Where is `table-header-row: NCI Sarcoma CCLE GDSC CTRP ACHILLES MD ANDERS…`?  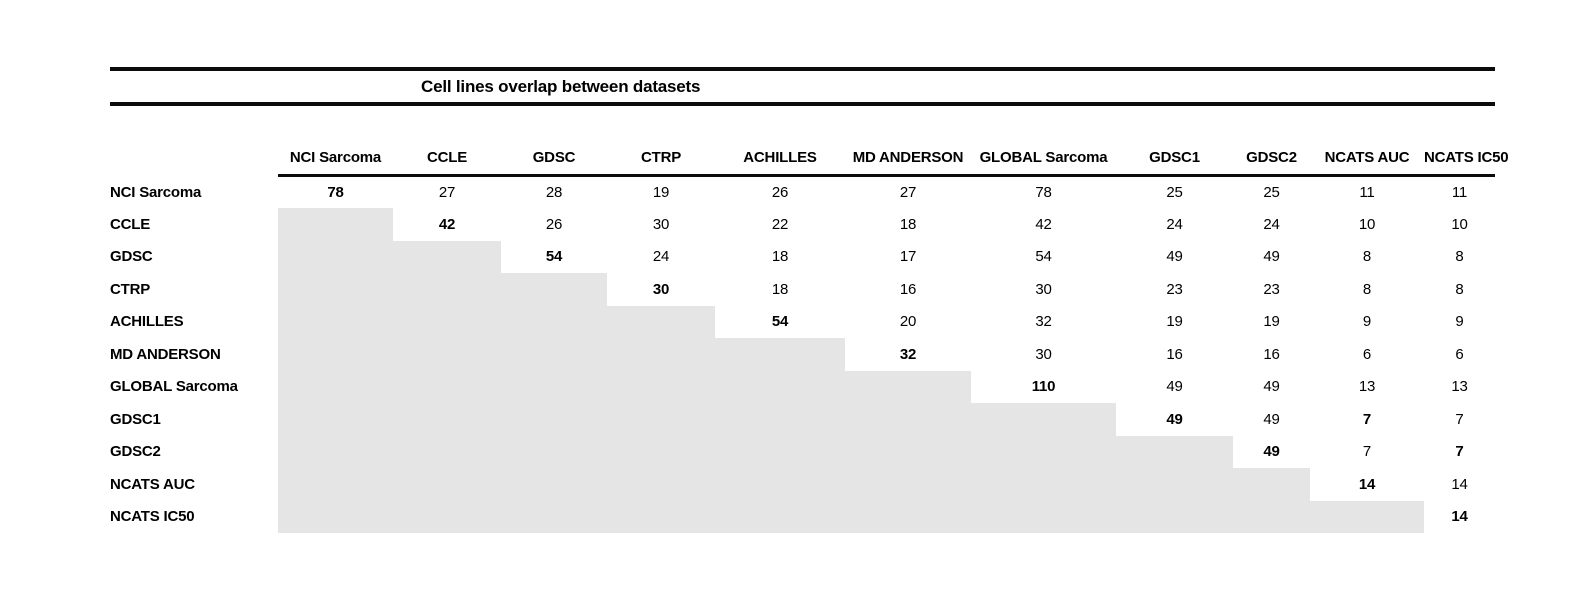
table-header-row: NCI Sarcoma CCLE GDSC CTRP ACHILLES MD ANDERS… is located at coordinates (809, 141).